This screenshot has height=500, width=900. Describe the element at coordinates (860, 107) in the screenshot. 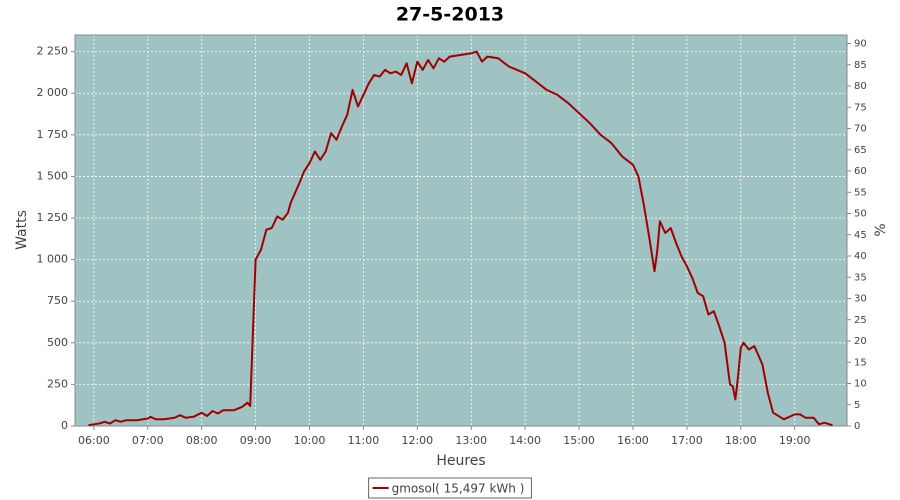

I see `y2-tick-label: 75` at that location.